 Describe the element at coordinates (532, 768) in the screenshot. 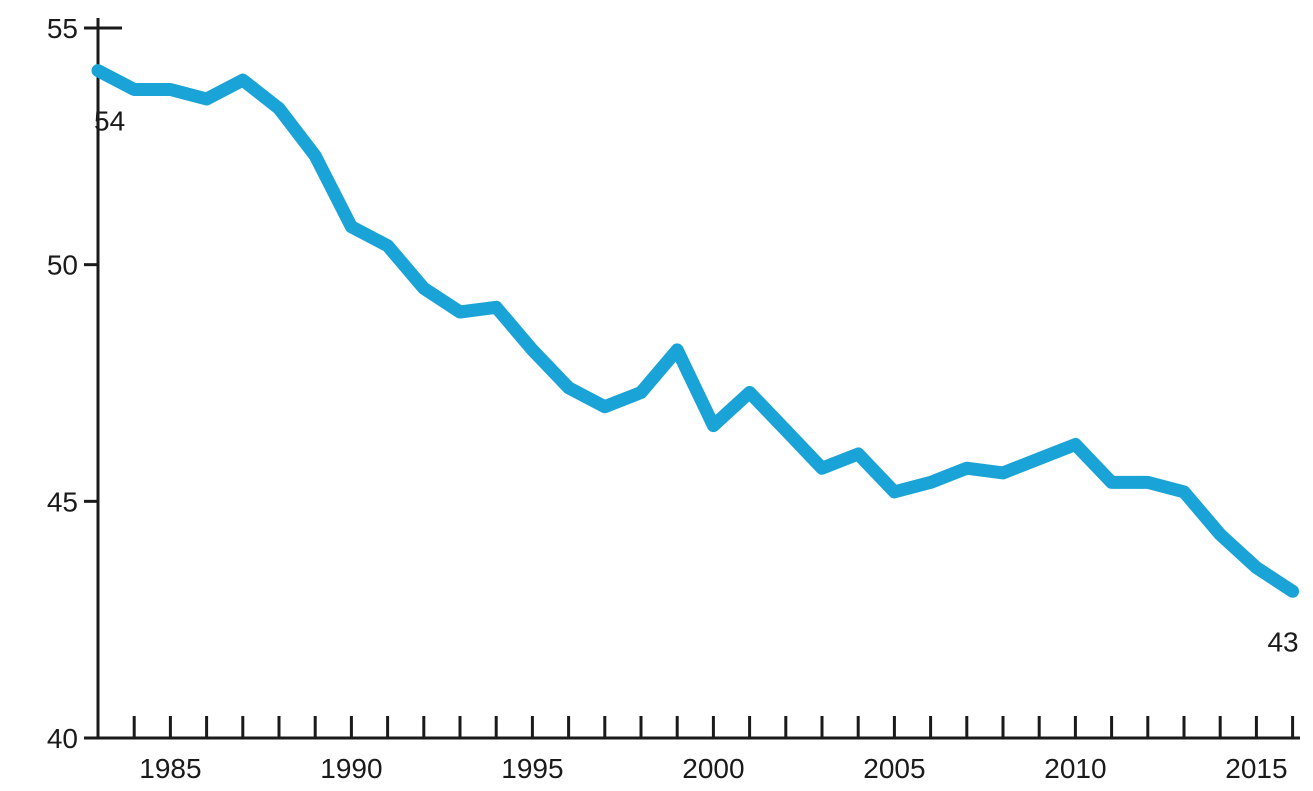

I see `x-tick-label: 1995` at that location.